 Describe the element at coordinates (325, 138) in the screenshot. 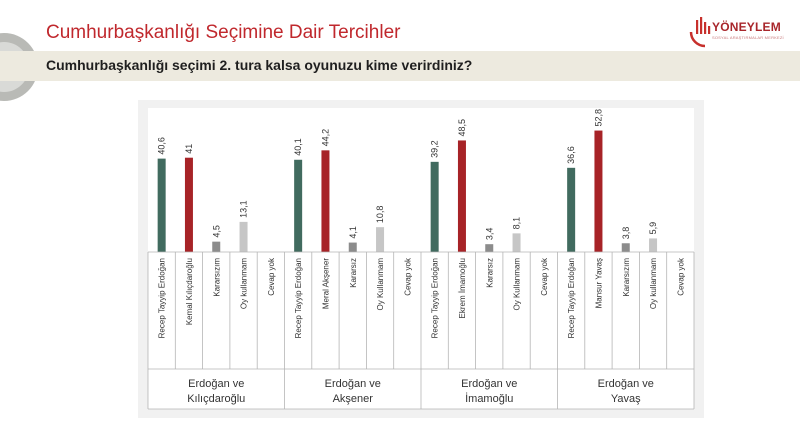

I see `data-label: 44,2` at that location.